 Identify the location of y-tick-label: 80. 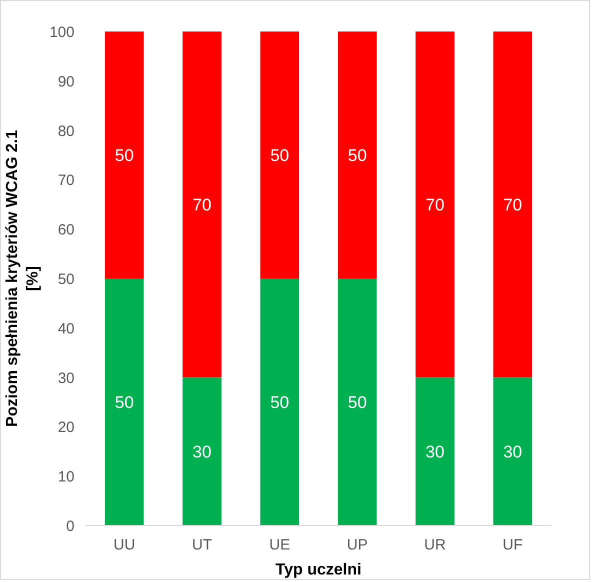
(66, 131).